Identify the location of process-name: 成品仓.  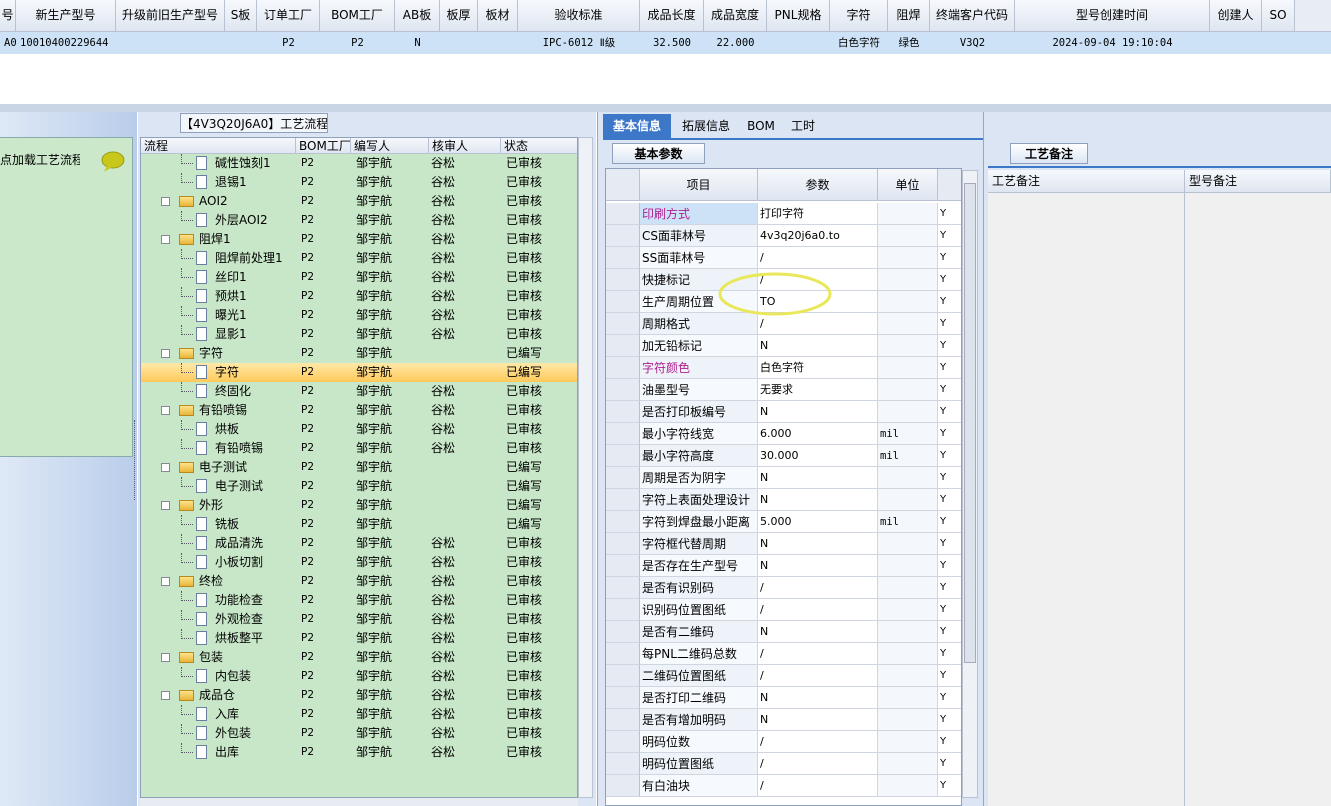
(217, 695).